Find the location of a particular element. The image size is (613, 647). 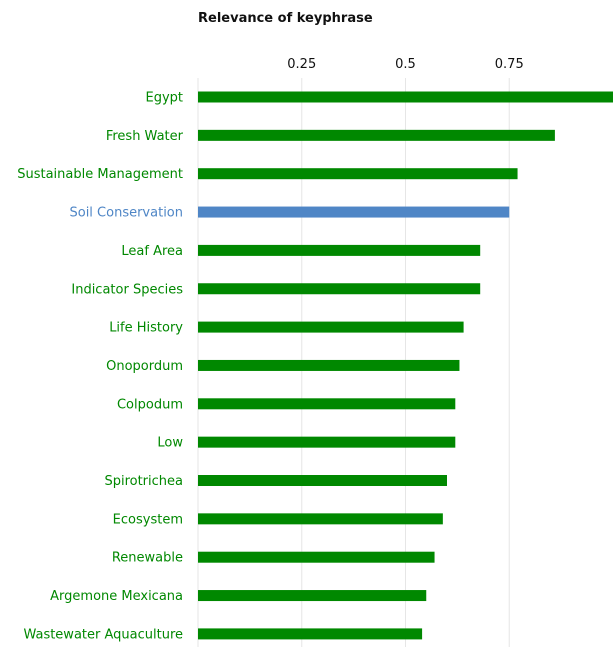

x-tick-label: 0.5 is located at coordinates (405, 64).